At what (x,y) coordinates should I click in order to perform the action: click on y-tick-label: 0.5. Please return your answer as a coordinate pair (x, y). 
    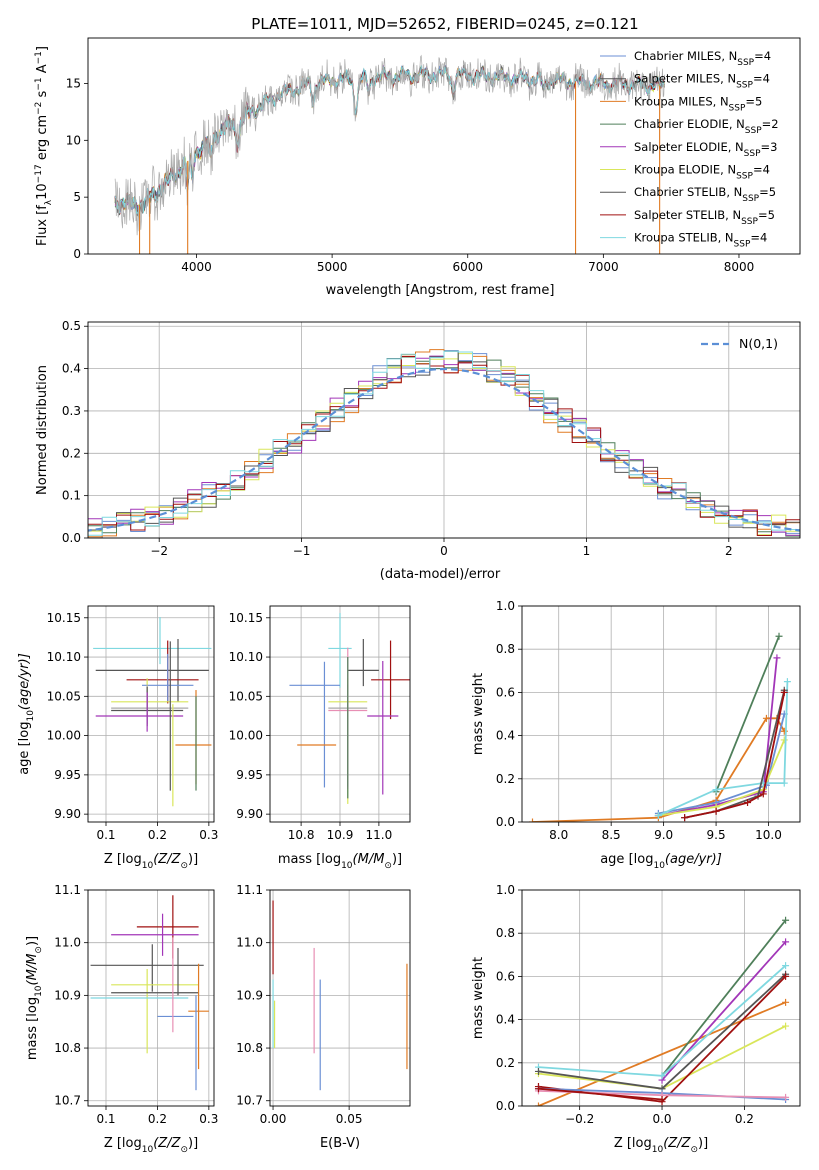
    Looking at the image, I should click on (71, 326).